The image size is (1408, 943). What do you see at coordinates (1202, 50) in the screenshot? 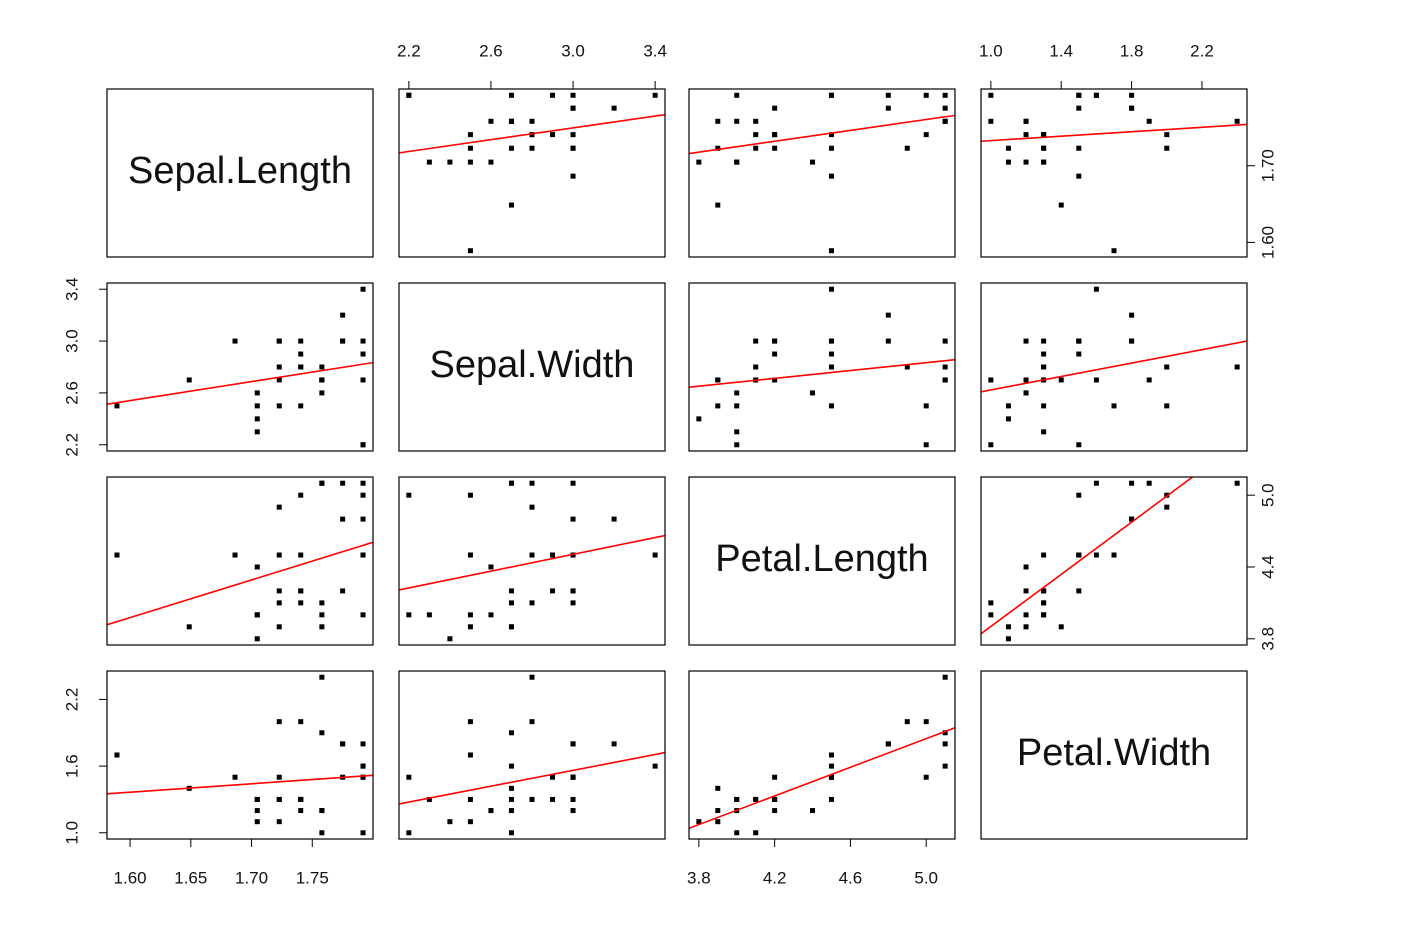
I see `x-tick-label: 2.2` at bounding box center [1202, 50].